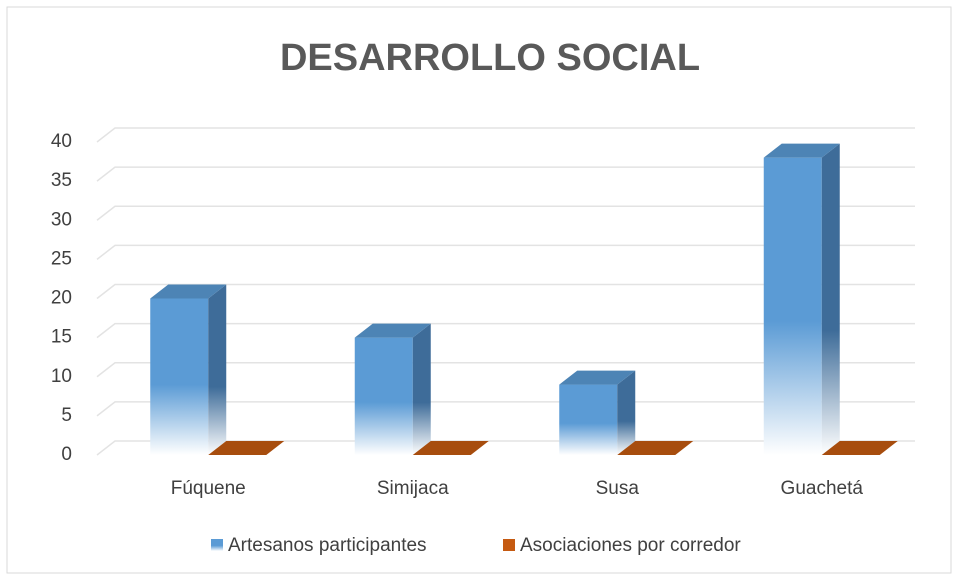  I want to click on x-tick-label: Susa, so click(618, 488).